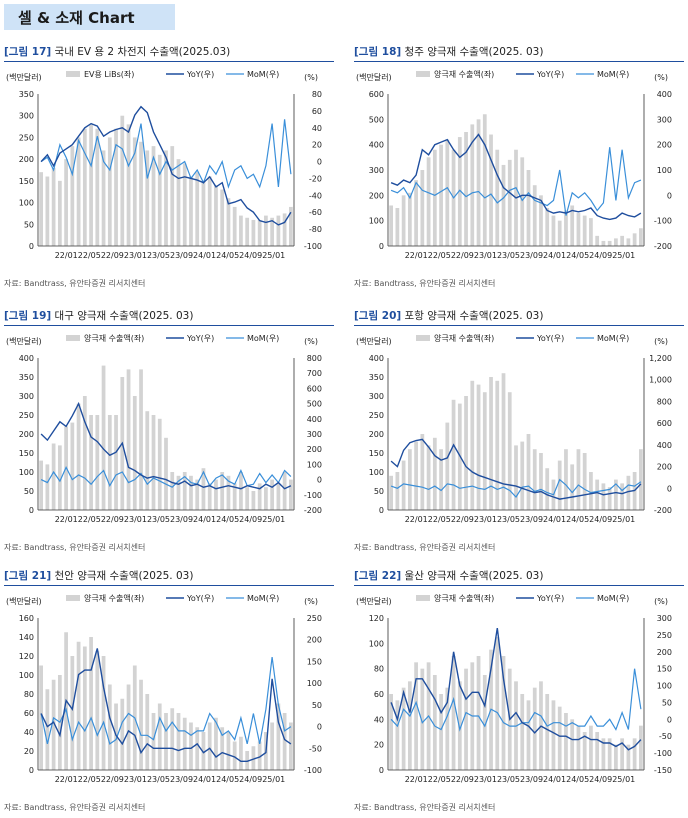  Describe the element at coordinates (311, 341) in the screenshot. I see `right-axis-unit: (%)` at that location.